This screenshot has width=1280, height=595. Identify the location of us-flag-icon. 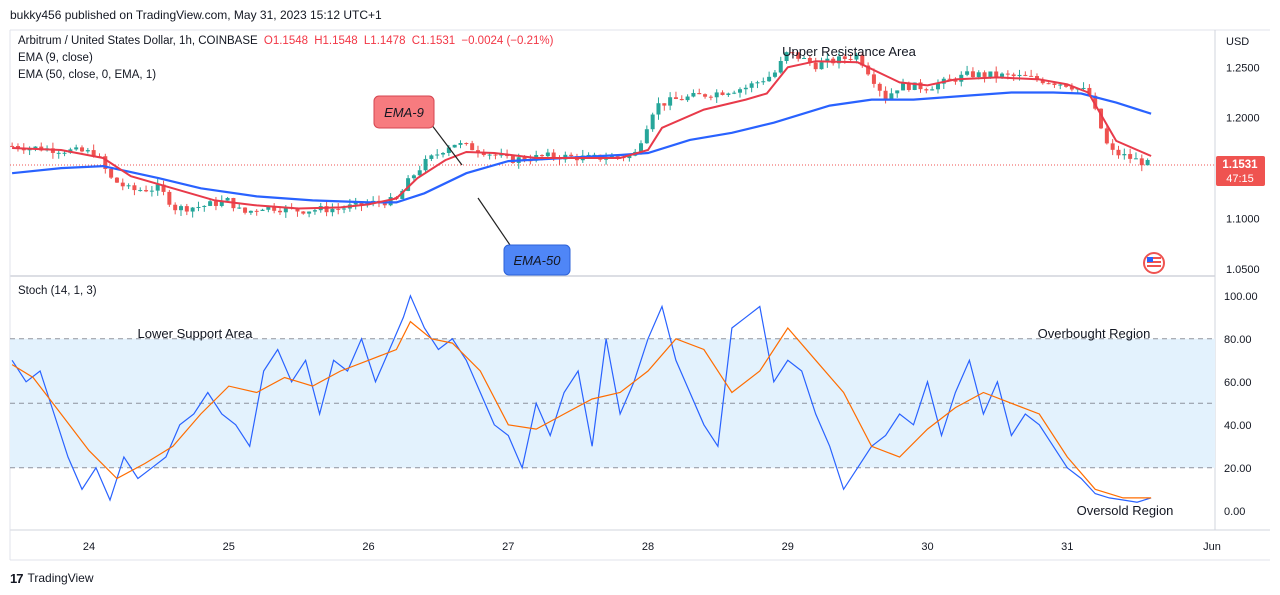
(1154, 263).